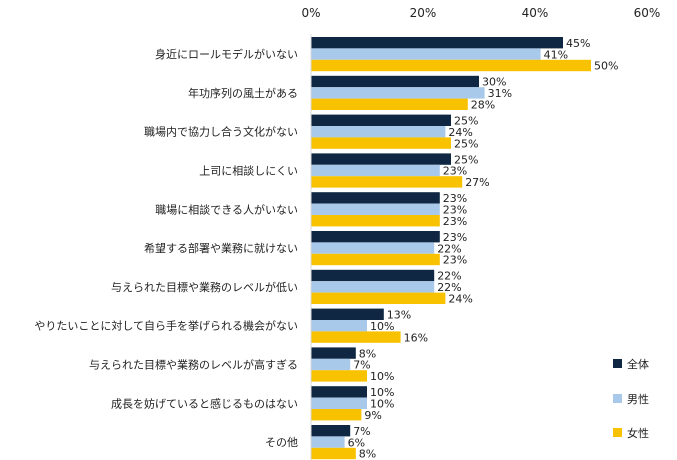  I want to click on x-tick-label: 0%, so click(310, 13).